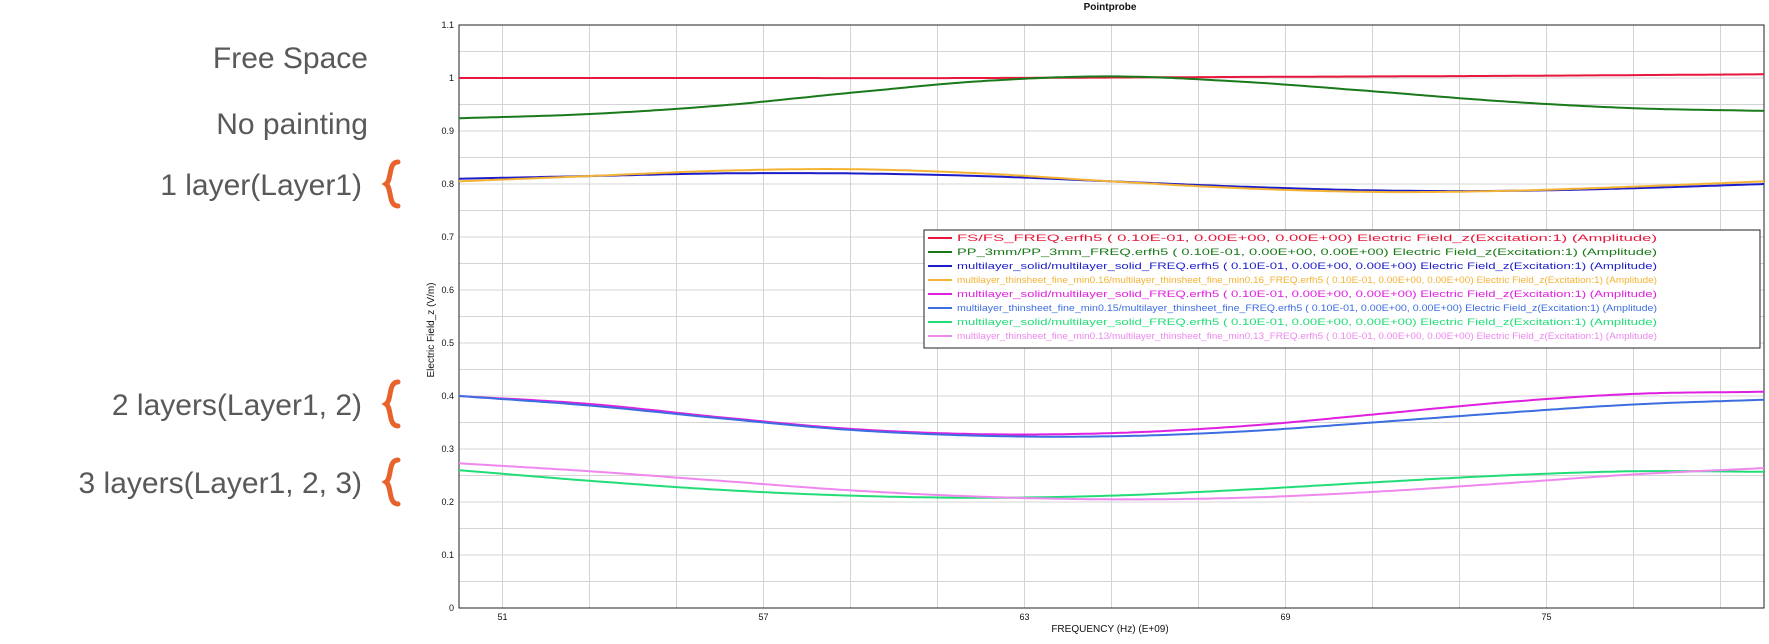 This screenshot has width=1769, height=644. What do you see at coordinates (447, 502) in the screenshot?
I see `y-tick-label: 0.2` at bounding box center [447, 502].